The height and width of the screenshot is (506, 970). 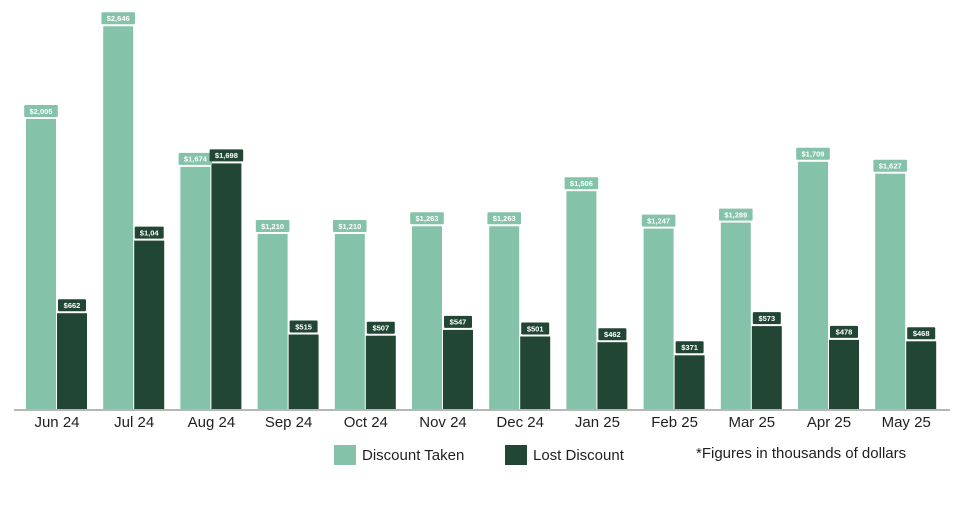 I want to click on data-label-discount-taken-sep-24: $1,210, so click(x=272, y=226).